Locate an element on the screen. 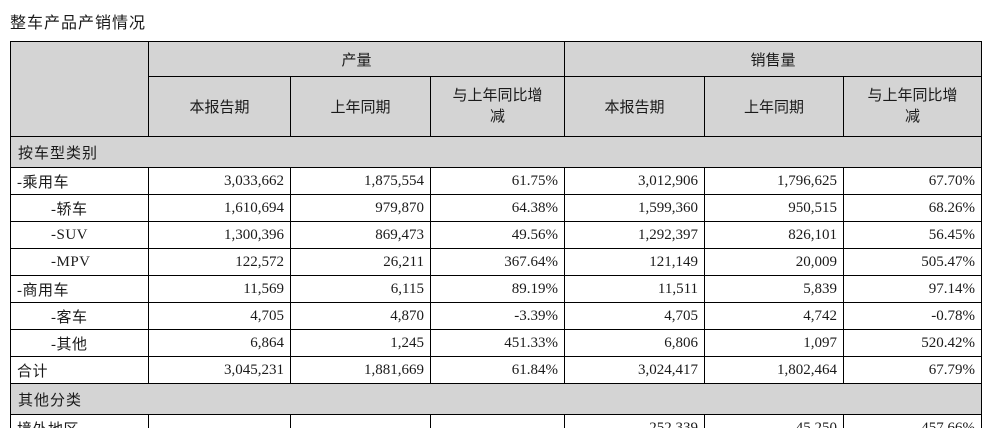 Image resolution: width=991 pixels, height=428 pixels. sales-prior-cell: 4,742 is located at coordinates (774, 316).